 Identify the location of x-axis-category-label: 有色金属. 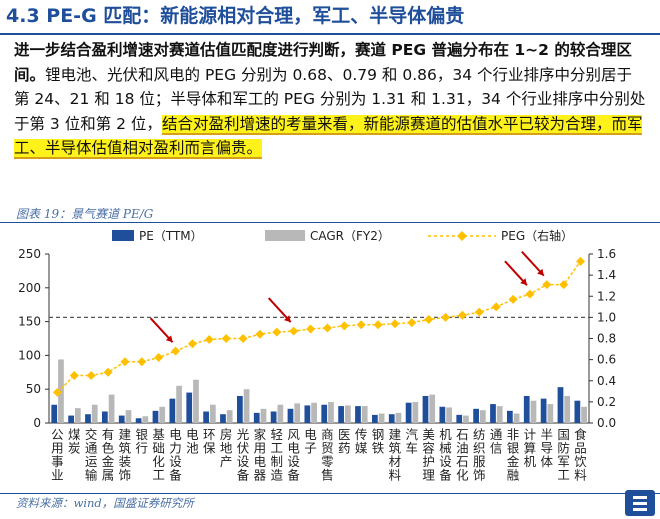
(108, 455).